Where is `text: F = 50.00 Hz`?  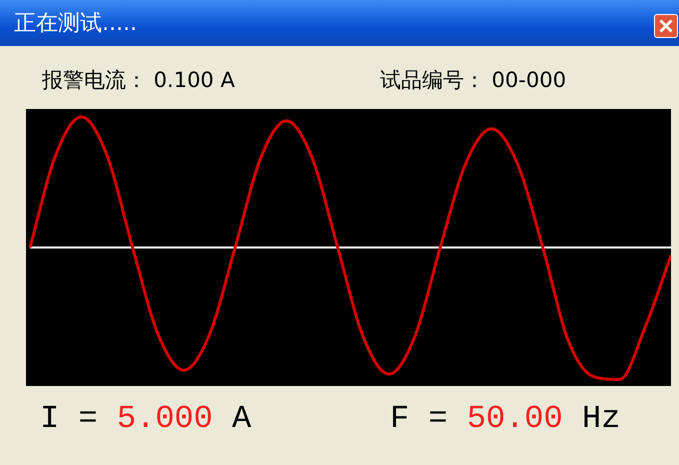 text: F = 50.00 Hz is located at coordinates (505, 418).